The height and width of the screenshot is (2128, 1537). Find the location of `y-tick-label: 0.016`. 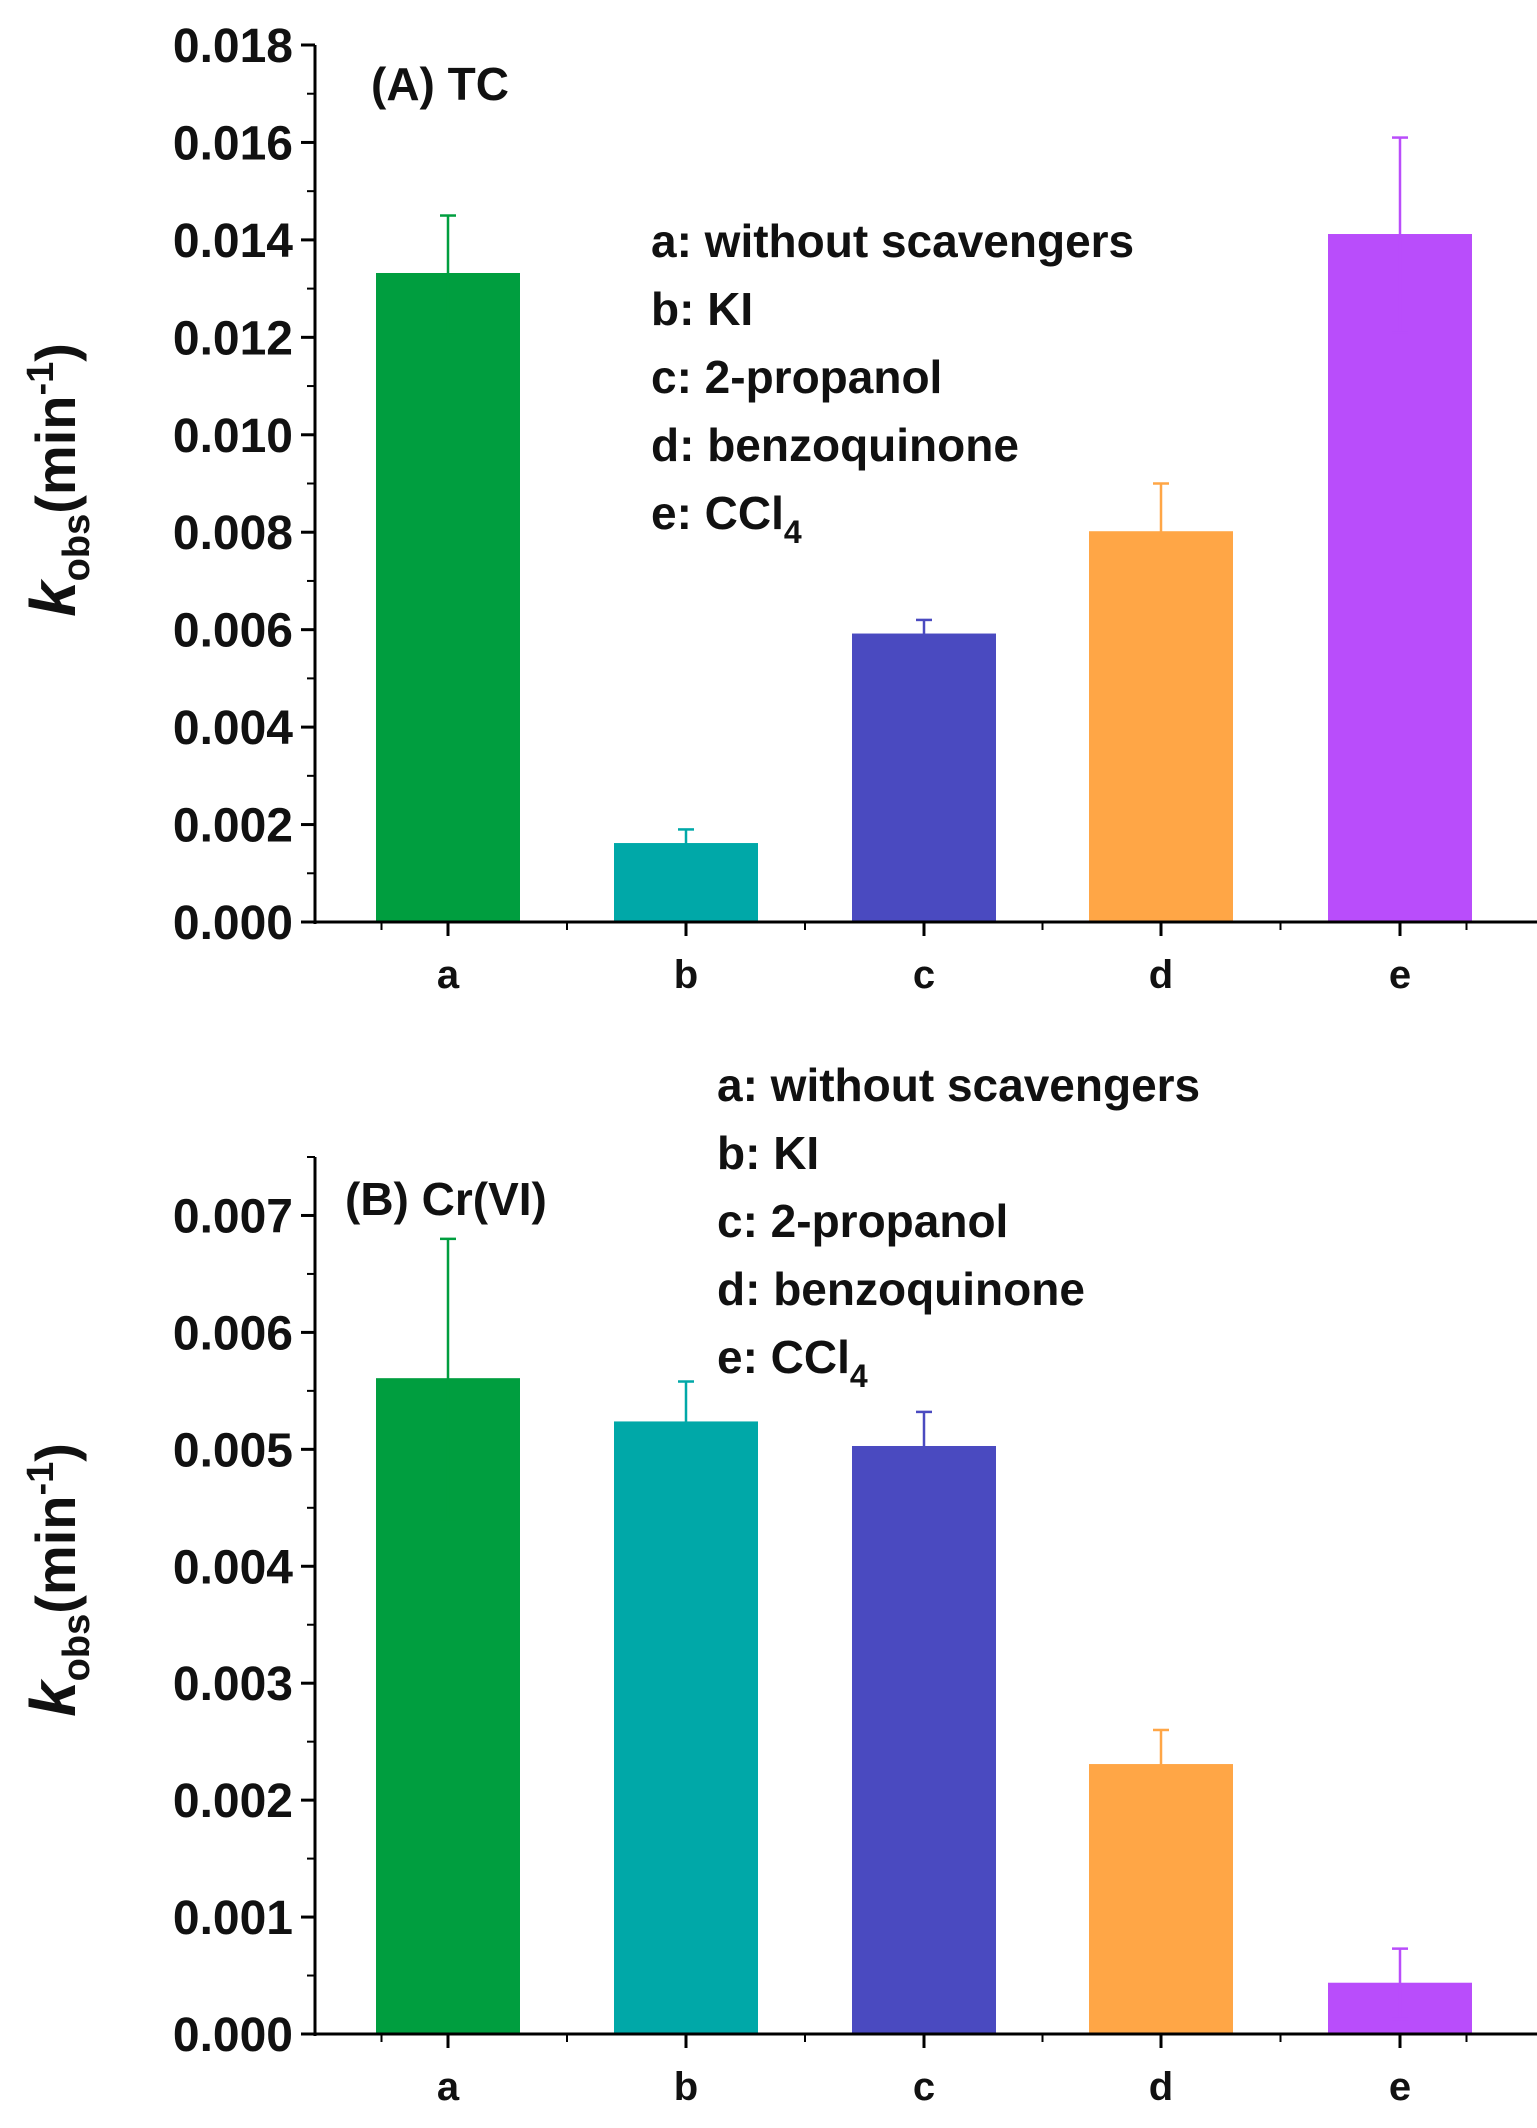

y-tick-label: 0.016 is located at coordinates (233, 143).